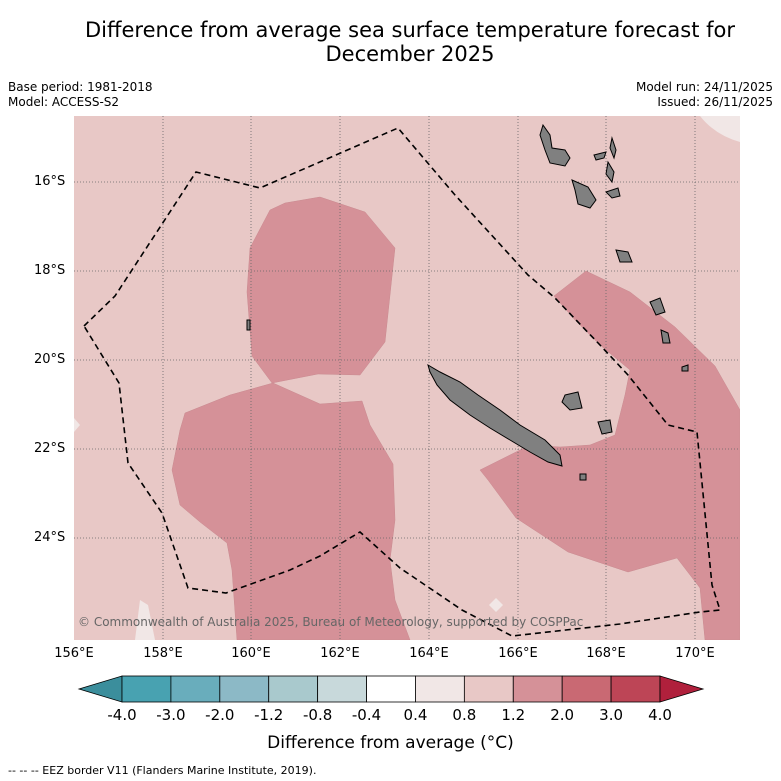  Describe the element at coordinates (660, 715) in the screenshot. I see `colorbar-tick-label: 4.0` at that location.